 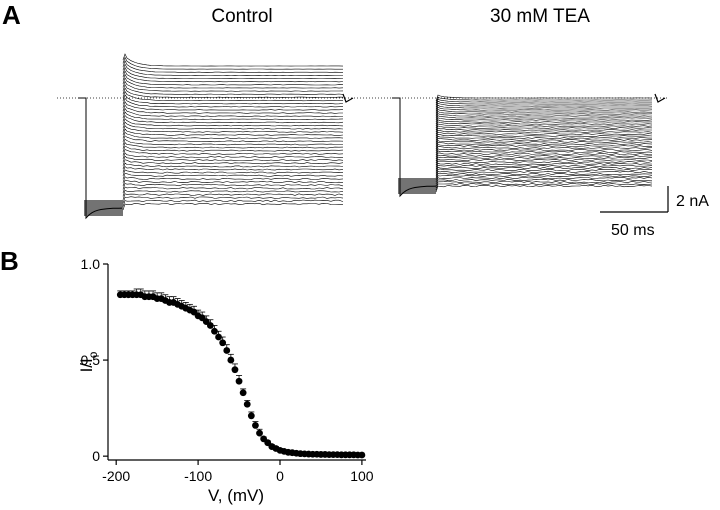 What do you see at coordinates (362, 476) in the screenshot?
I see `x-tick-label: 100` at bounding box center [362, 476].